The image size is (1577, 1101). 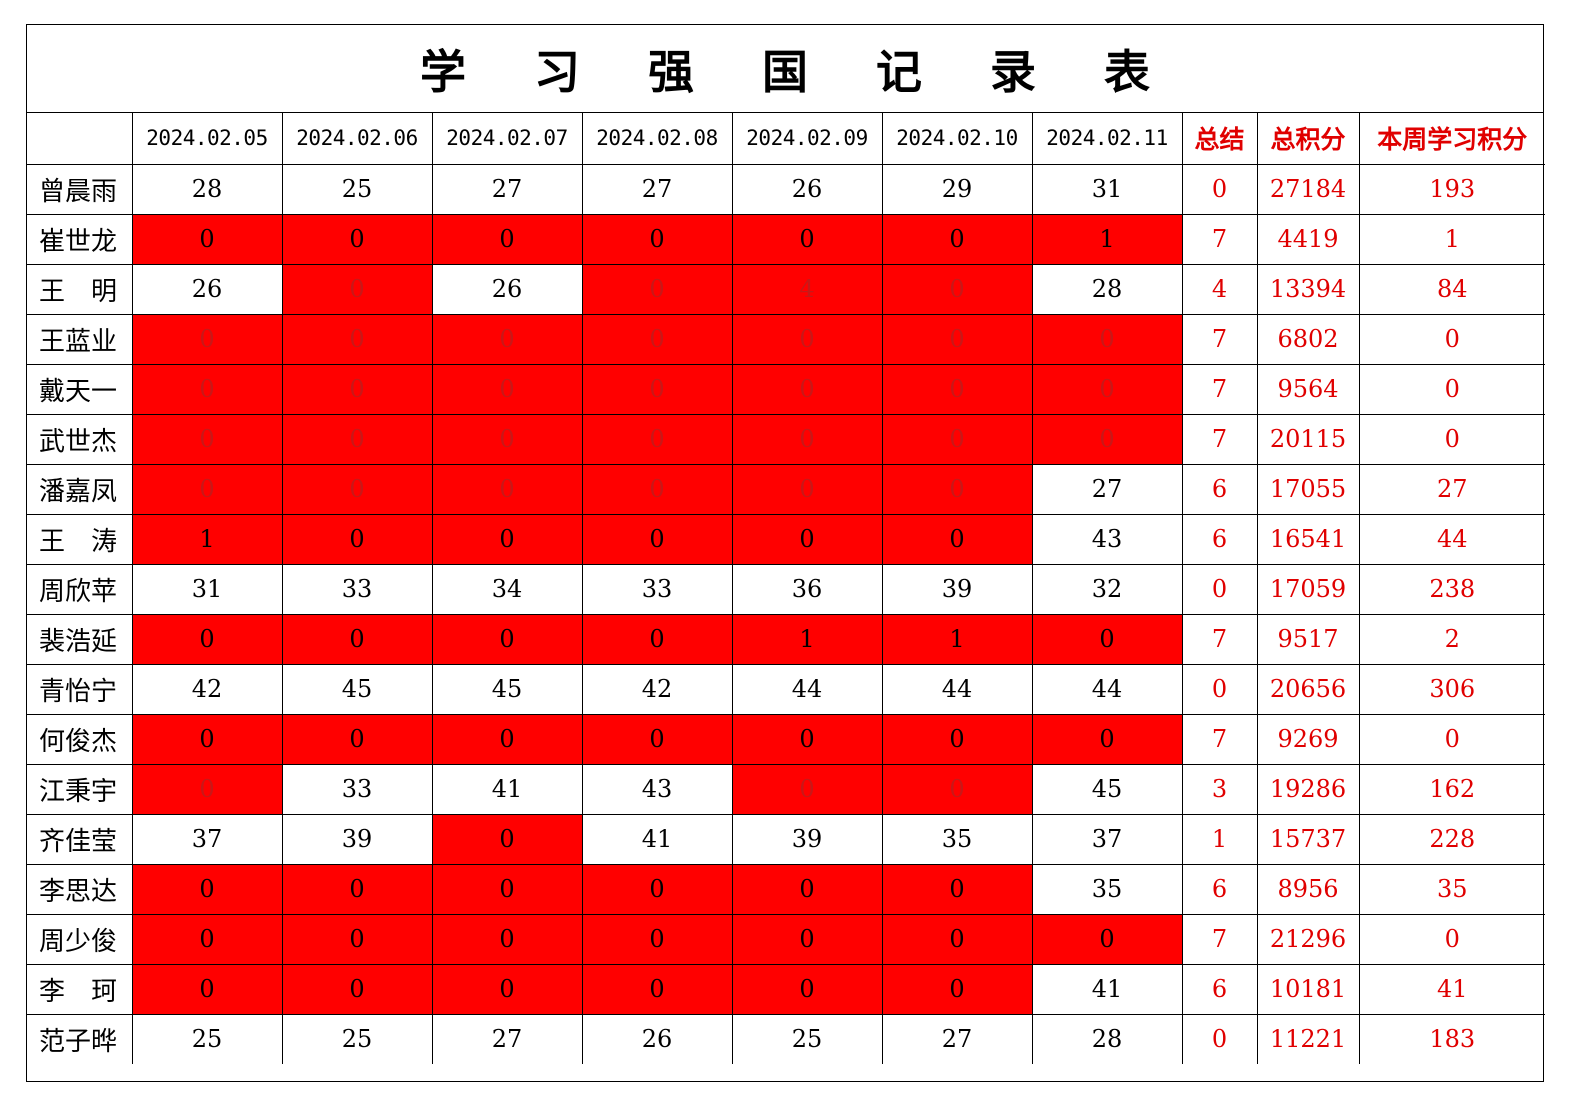 What do you see at coordinates (1107, 189) in the screenshot?
I see `day-score-cell: 31` at bounding box center [1107, 189].